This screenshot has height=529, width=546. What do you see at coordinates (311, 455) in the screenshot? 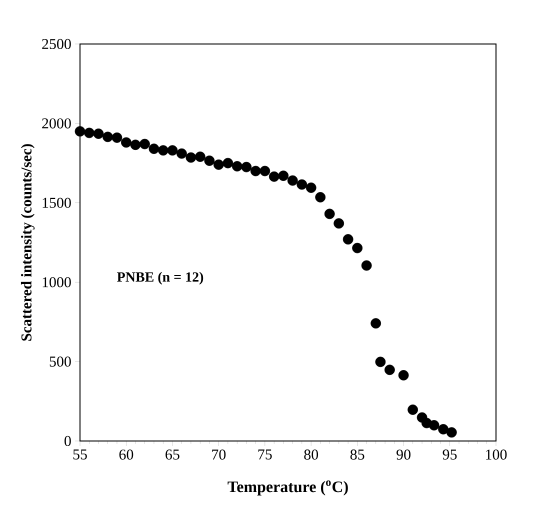
I see `x-tick-label: 80` at bounding box center [311, 455].